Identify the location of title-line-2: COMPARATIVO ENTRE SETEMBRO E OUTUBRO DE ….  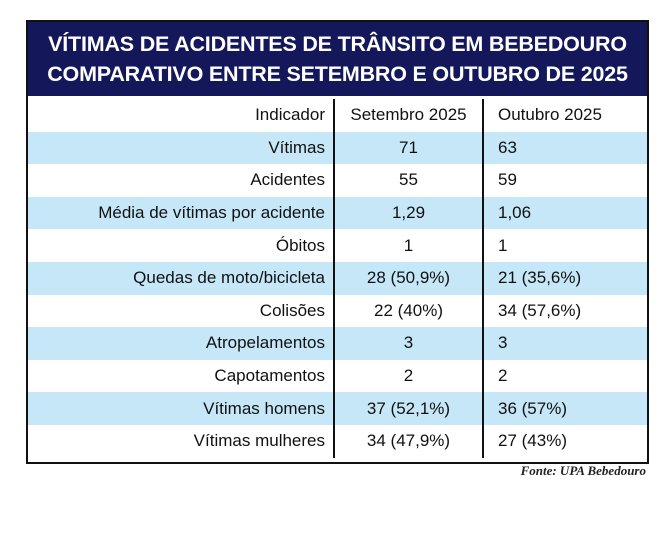
(337, 74).